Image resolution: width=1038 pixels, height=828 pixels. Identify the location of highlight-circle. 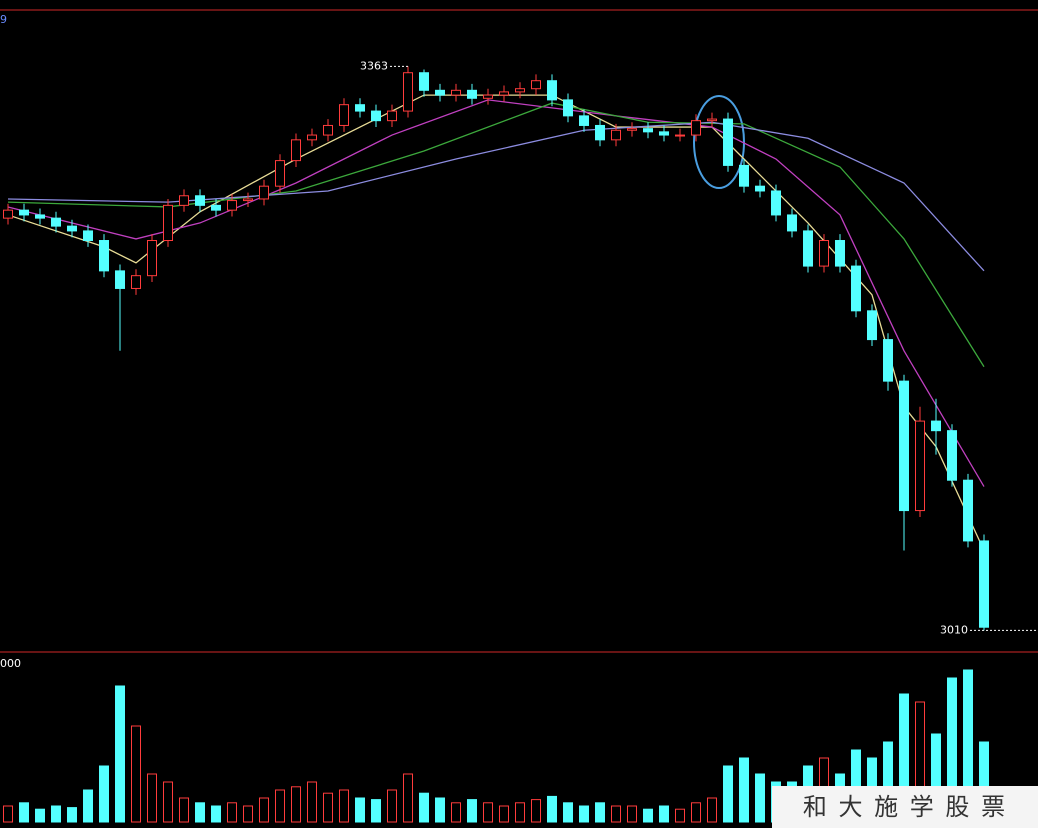
(719, 142).